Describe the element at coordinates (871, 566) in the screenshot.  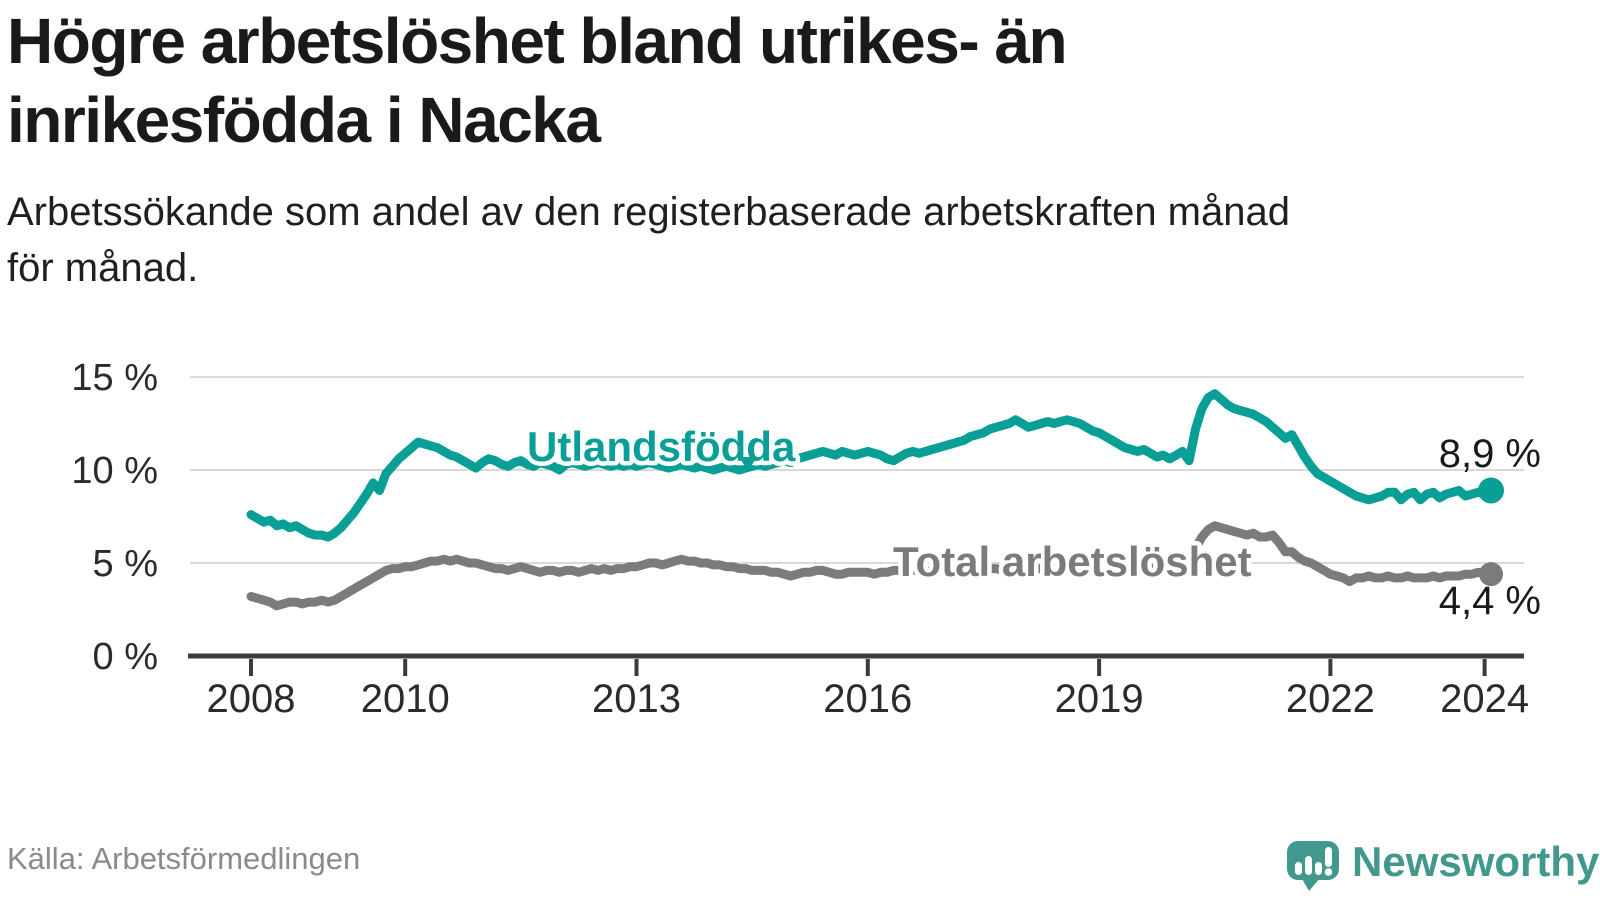
I see `series-line-total` at that location.